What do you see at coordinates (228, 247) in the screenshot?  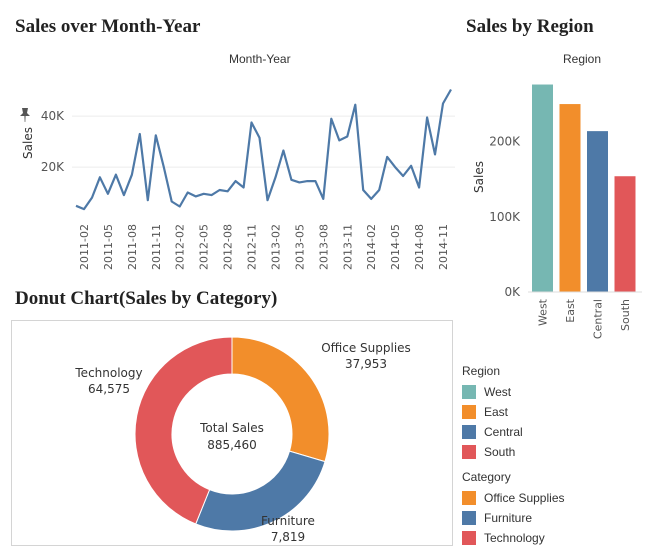 I see `x-tick-label: 2012-08` at bounding box center [228, 247].